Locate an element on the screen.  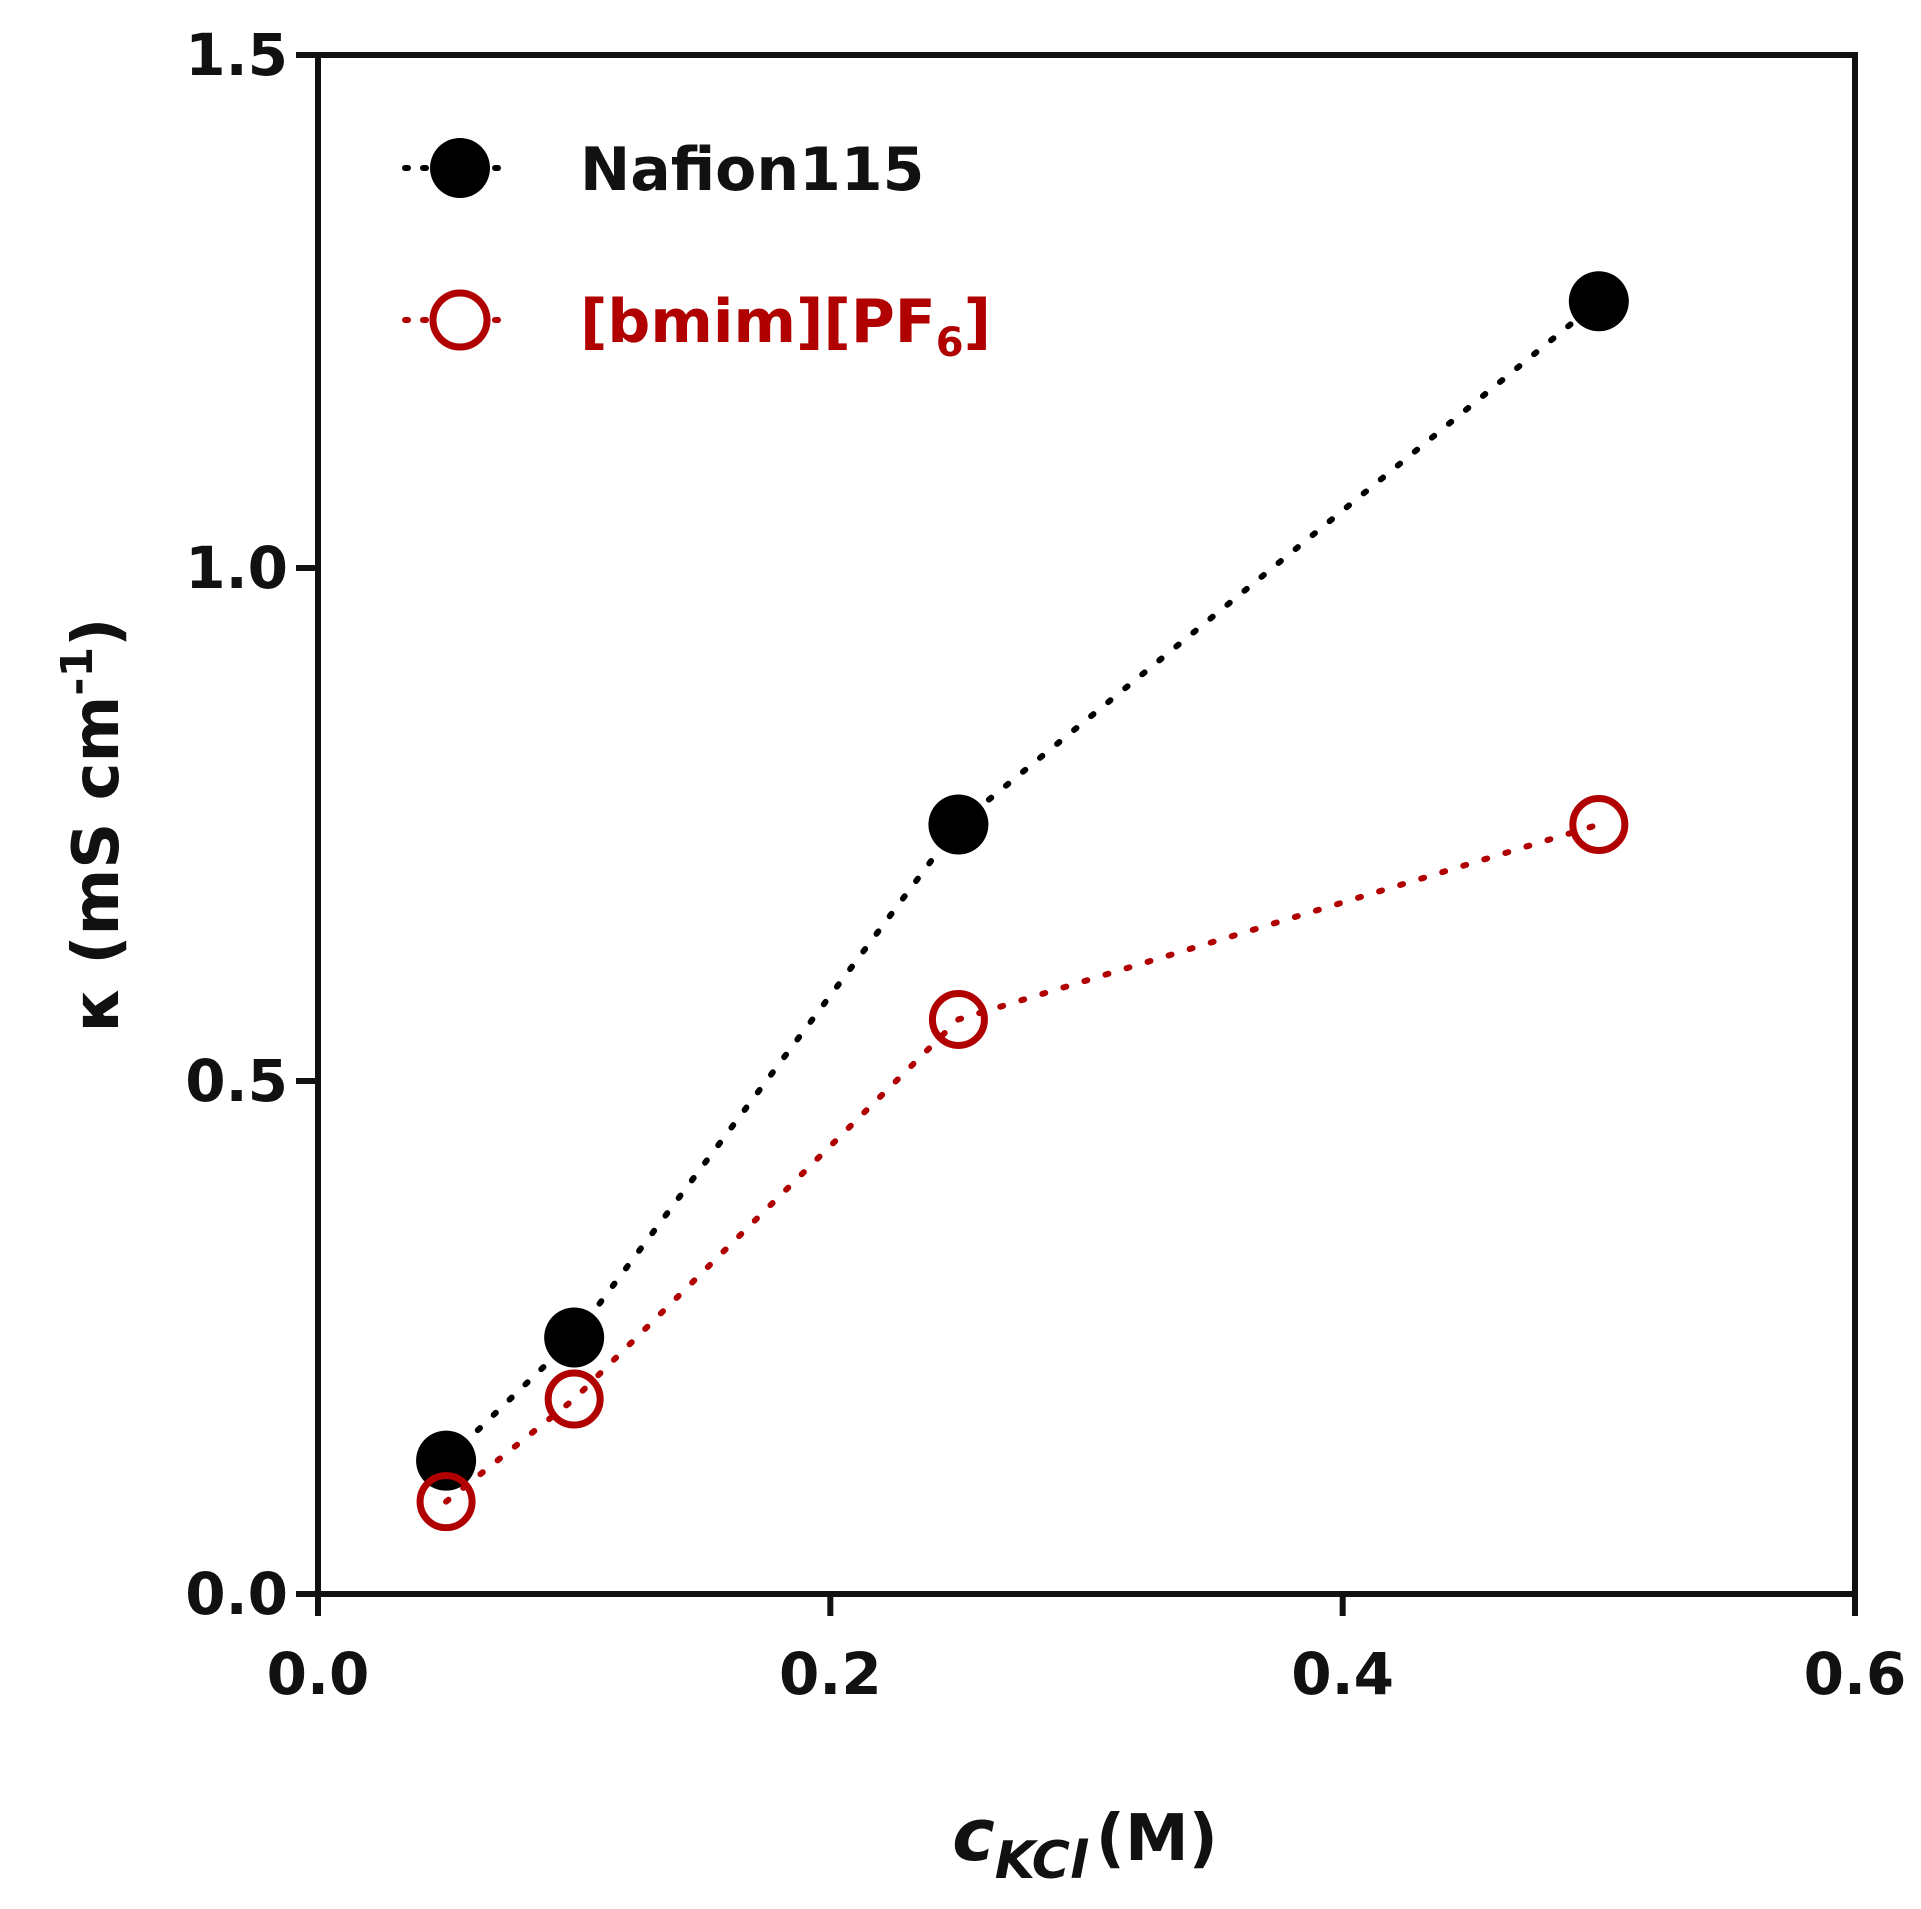
x-tick-label: 0.2 is located at coordinates (830, 1674).